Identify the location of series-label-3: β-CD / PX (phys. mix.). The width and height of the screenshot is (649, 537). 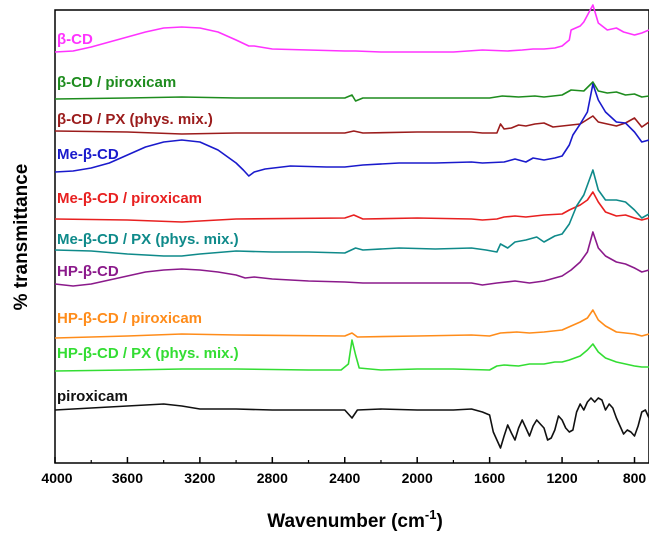
(135, 119).